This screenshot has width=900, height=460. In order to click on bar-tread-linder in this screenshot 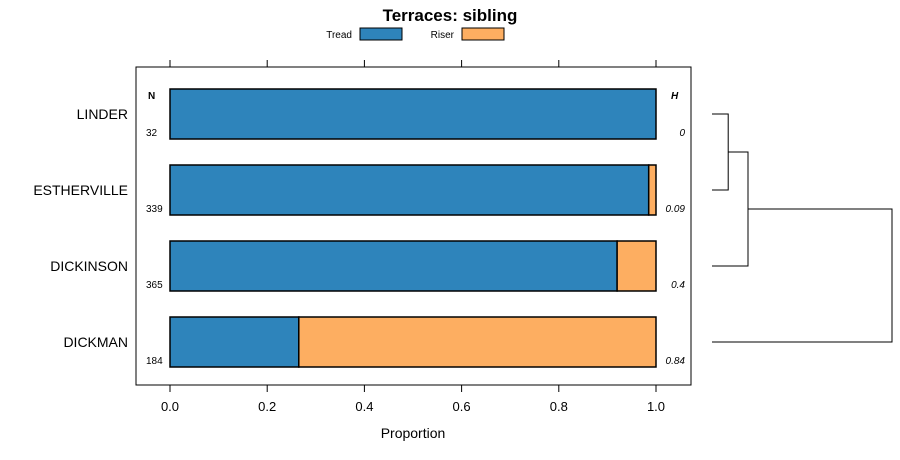, I will do `click(413, 114)`.